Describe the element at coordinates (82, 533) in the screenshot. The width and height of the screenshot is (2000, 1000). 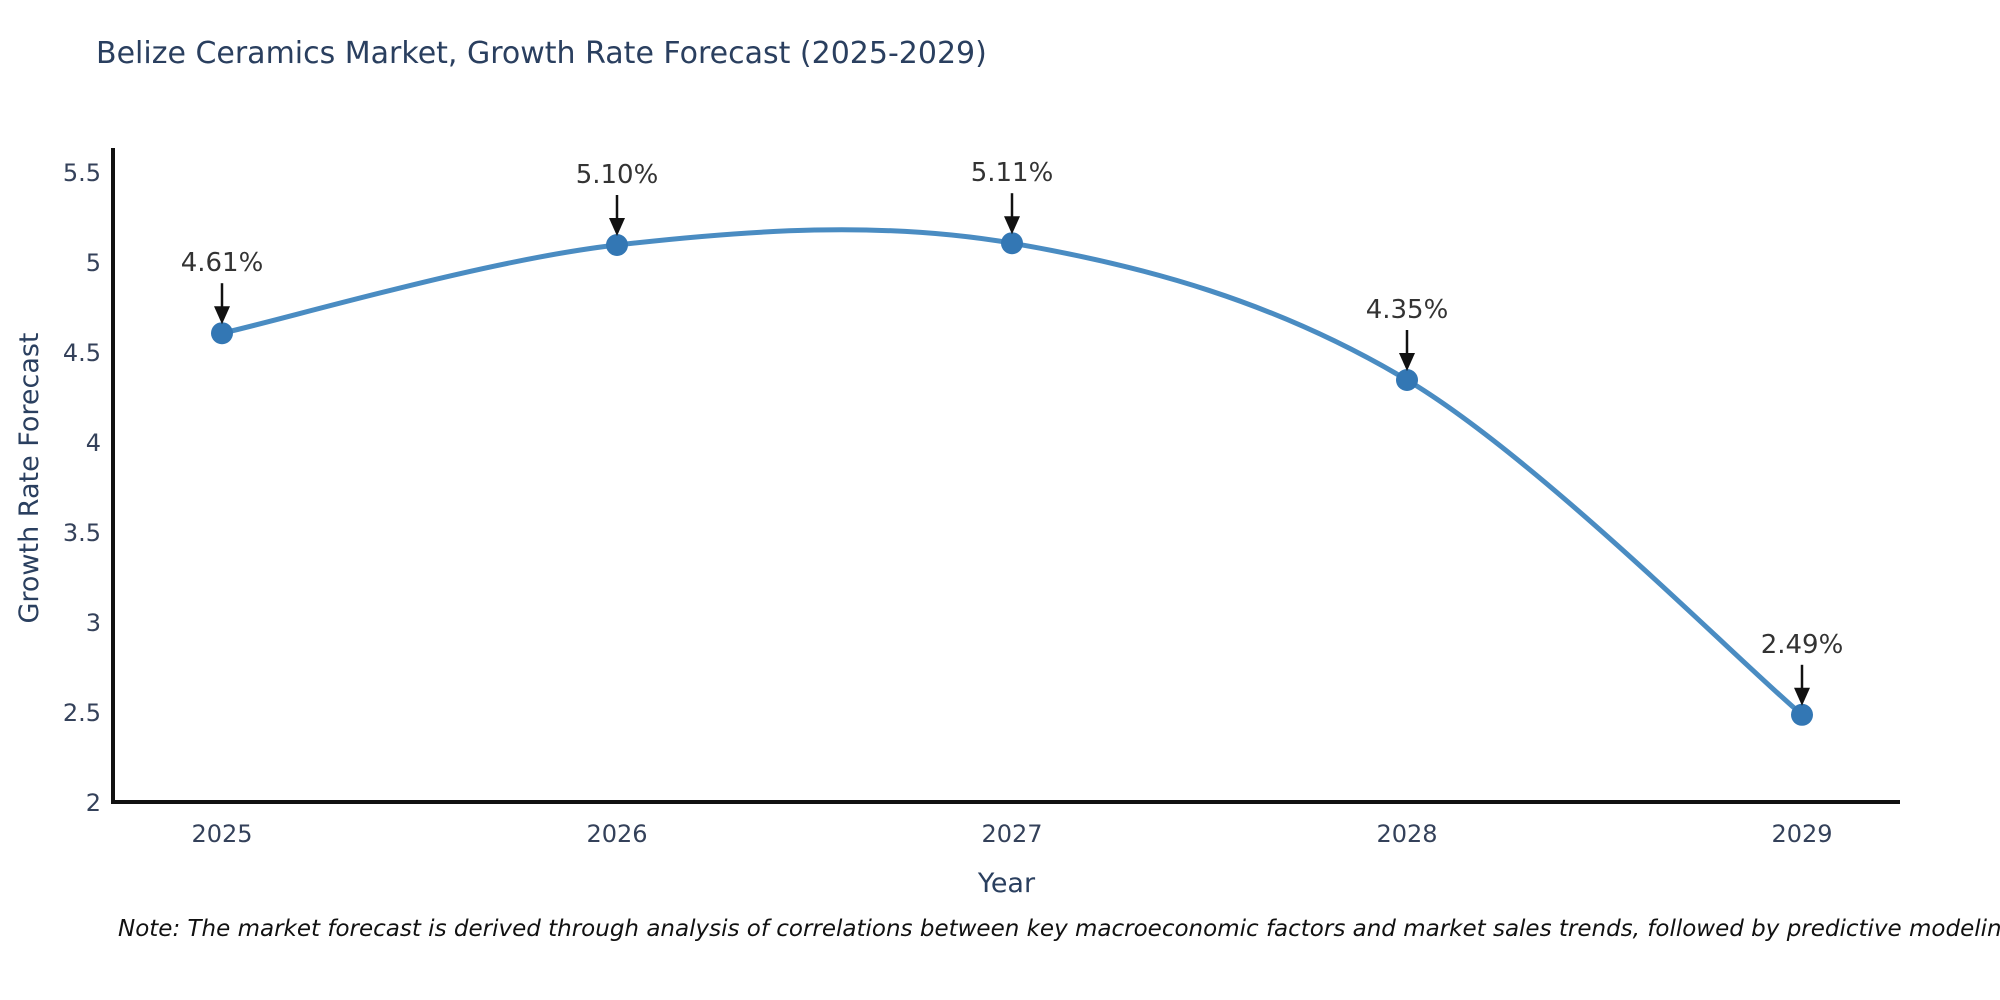
I see `y-tick-label: 3.5` at that location.